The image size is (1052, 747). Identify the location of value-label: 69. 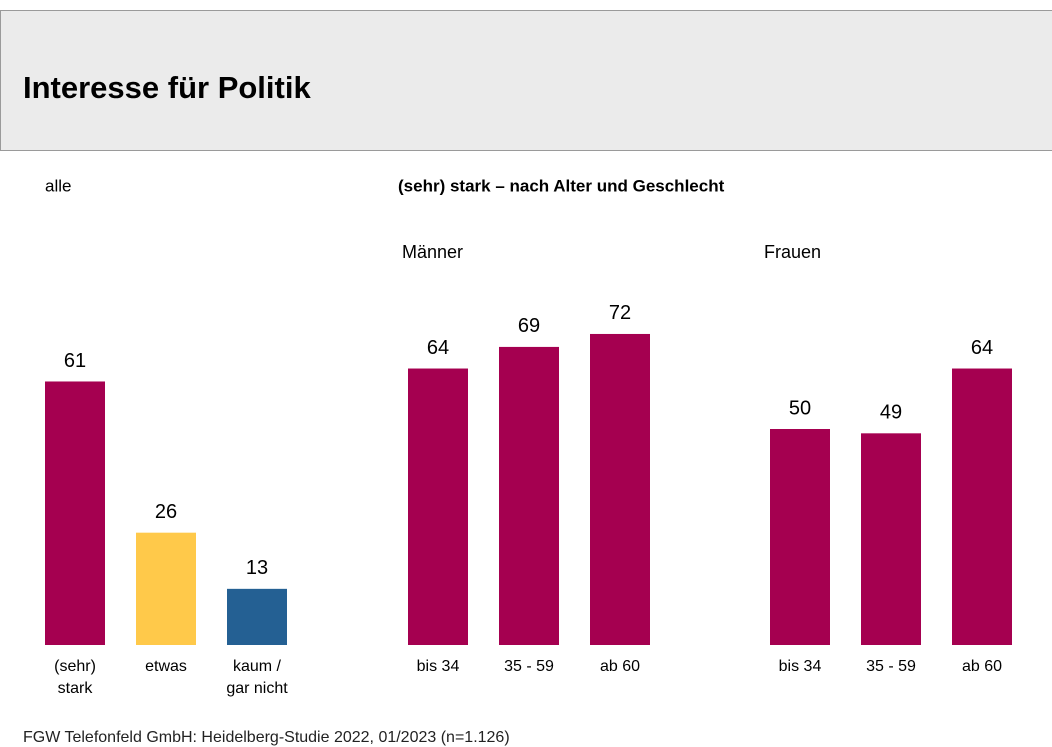
(529, 326).